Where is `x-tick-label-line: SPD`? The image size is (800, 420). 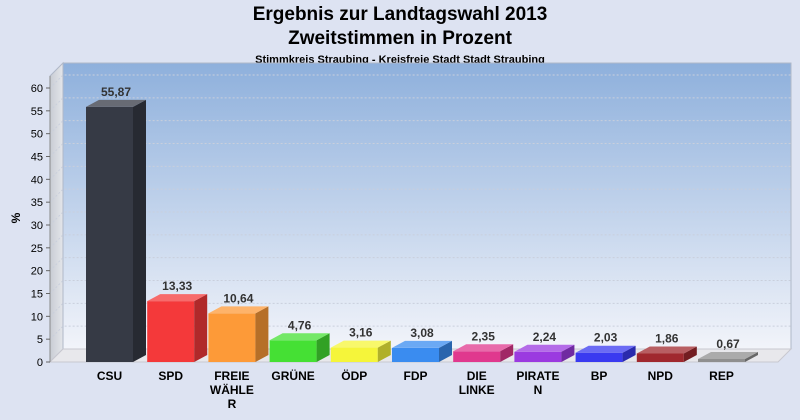
x-tick-label-line: SPD is located at coordinates (170, 376).